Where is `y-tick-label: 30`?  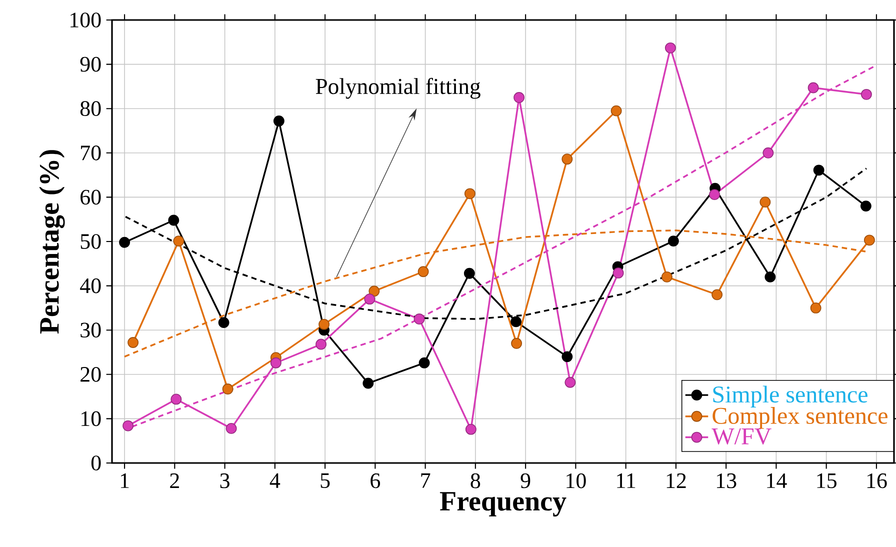
y-tick-label: 30 is located at coordinates (90, 330).